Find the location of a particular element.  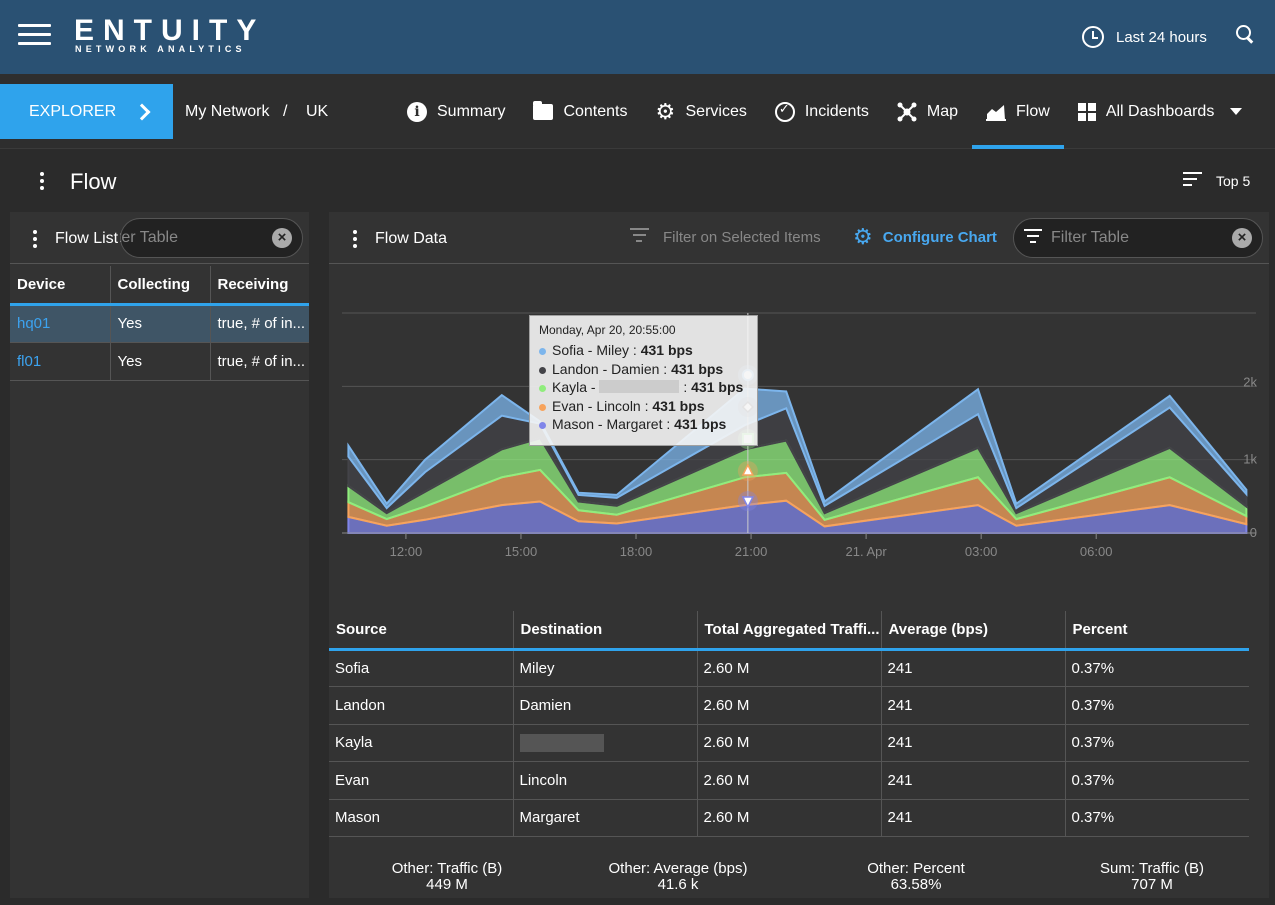

flow-data-filter-placeholder: Filter Table is located at coordinates (1090, 237).